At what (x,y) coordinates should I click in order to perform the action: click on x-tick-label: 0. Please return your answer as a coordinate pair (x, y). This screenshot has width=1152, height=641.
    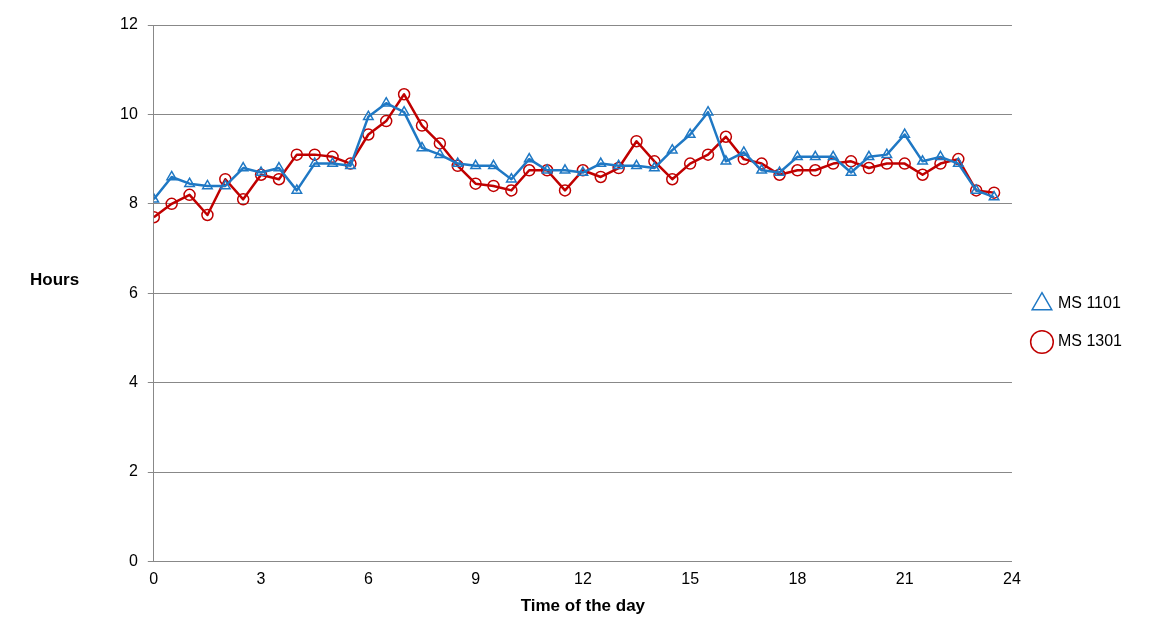
    Looking at the image, I should click on (154, 579).